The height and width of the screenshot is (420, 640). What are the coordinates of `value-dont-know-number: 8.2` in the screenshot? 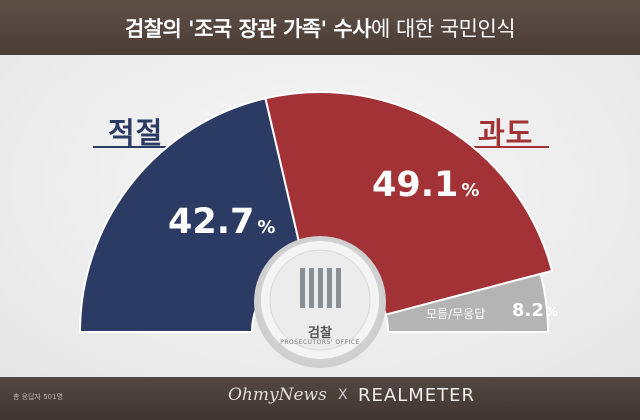 It's located at (528, 310).